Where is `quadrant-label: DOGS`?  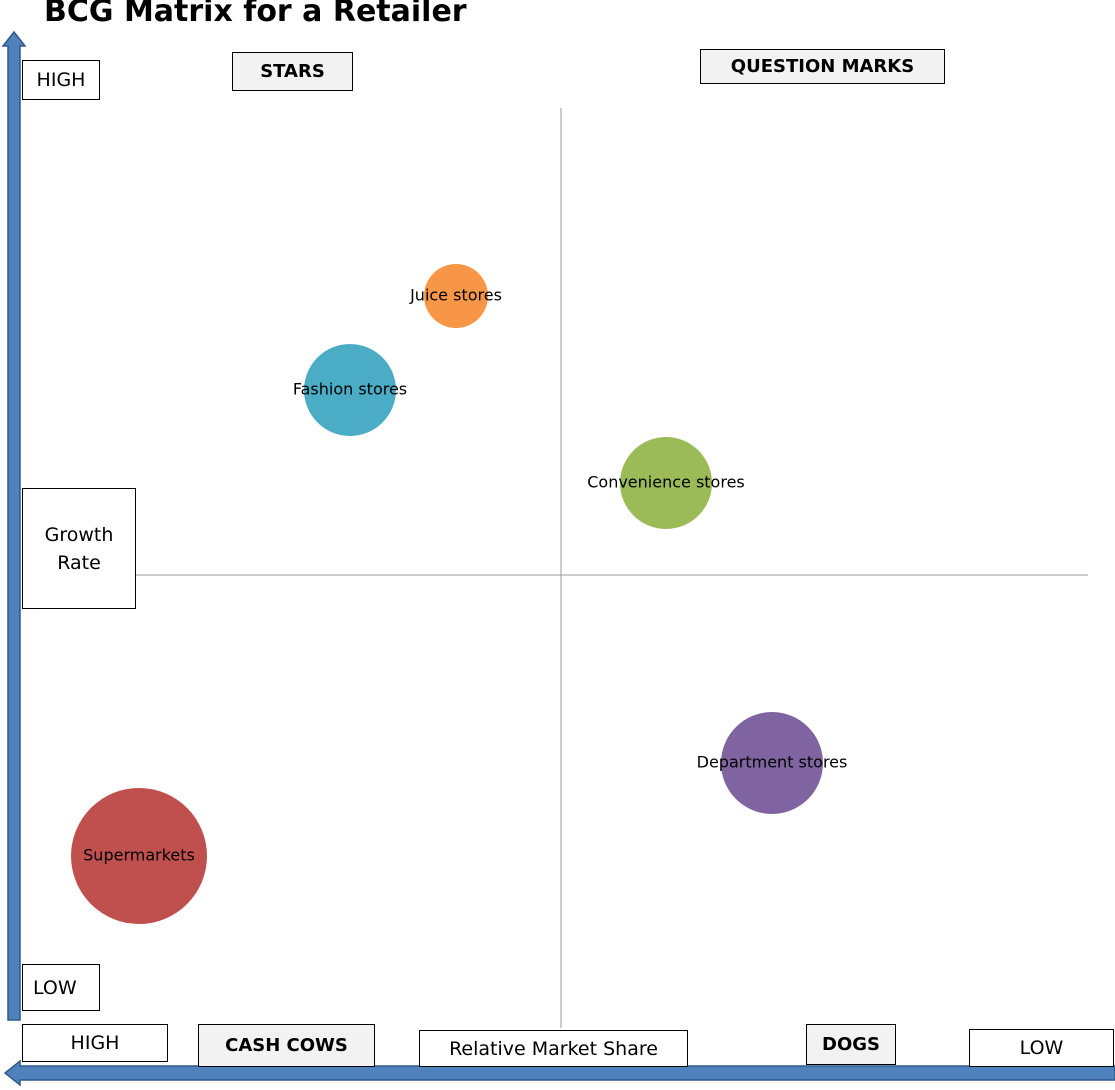
quadrant-label: DOGS is located at coordinates (851, 1044).